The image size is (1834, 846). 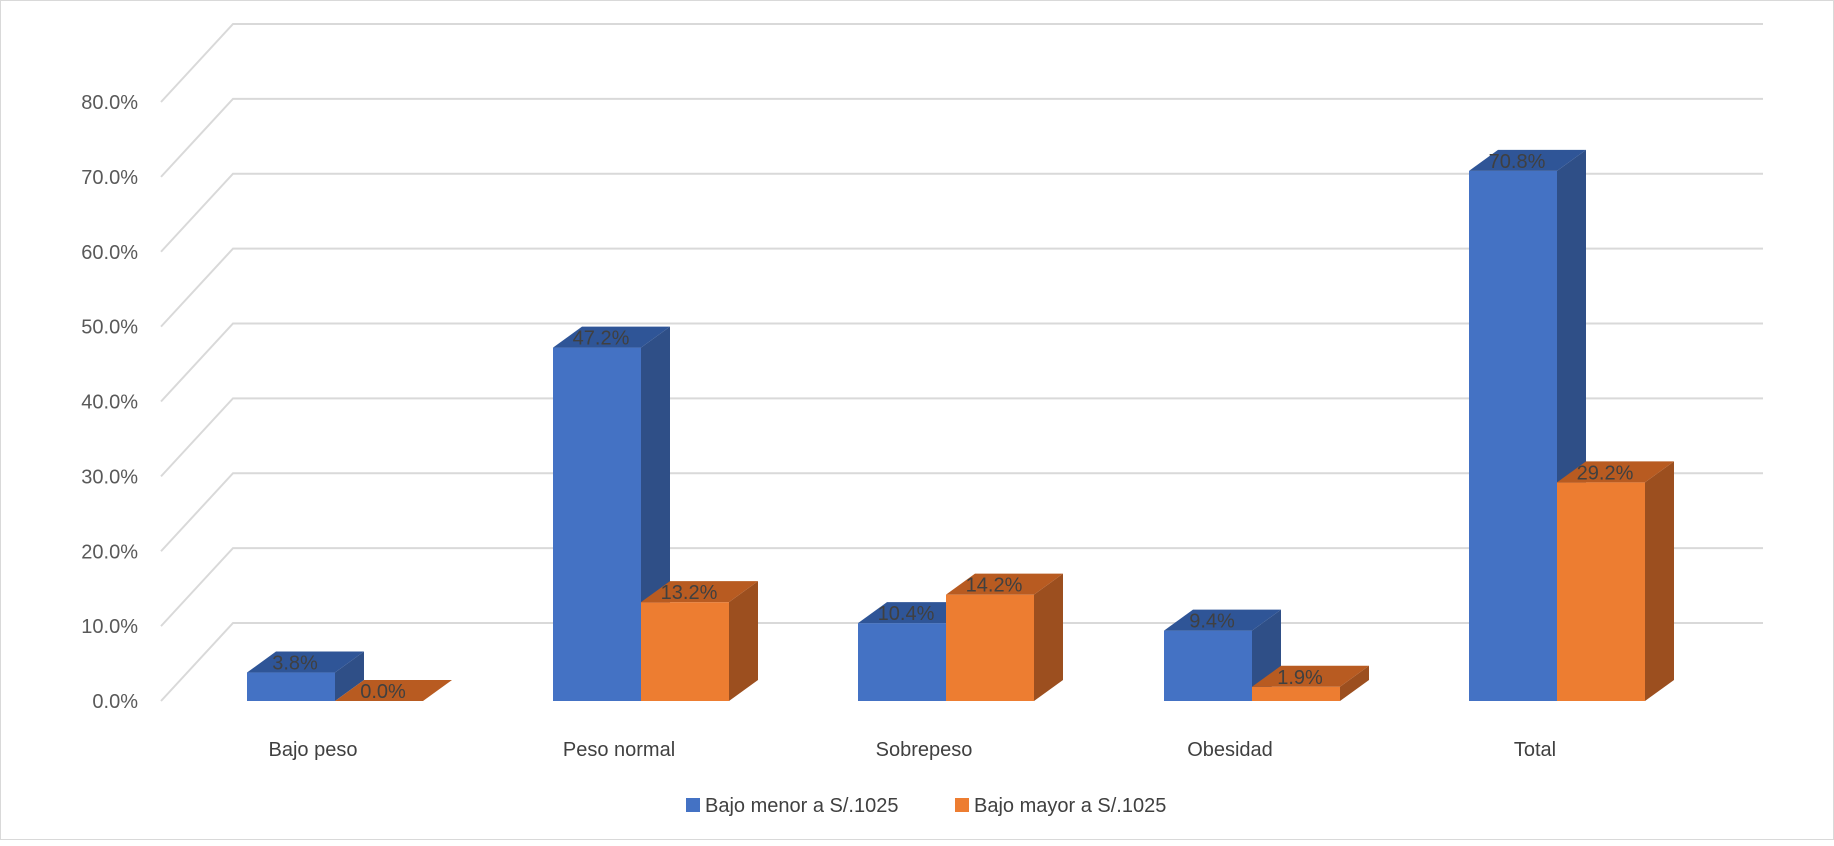 I want to click on y-tick-label: 80.0%, so click(x=109, y=103).